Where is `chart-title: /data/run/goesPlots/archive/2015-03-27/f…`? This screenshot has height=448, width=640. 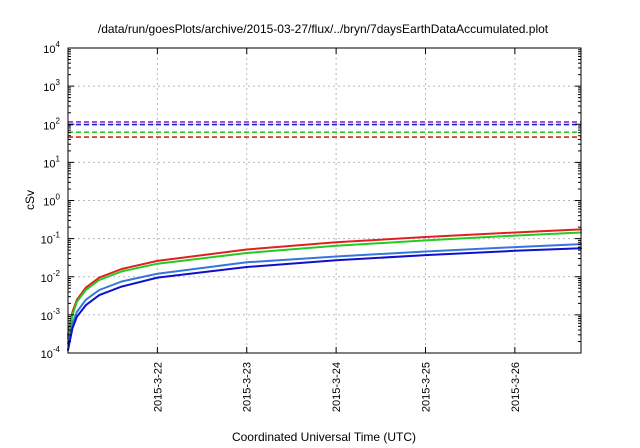 chart-title: /data/run/goesPlots/archive/2015-03-27/f… is located at coordinates (323, 29).